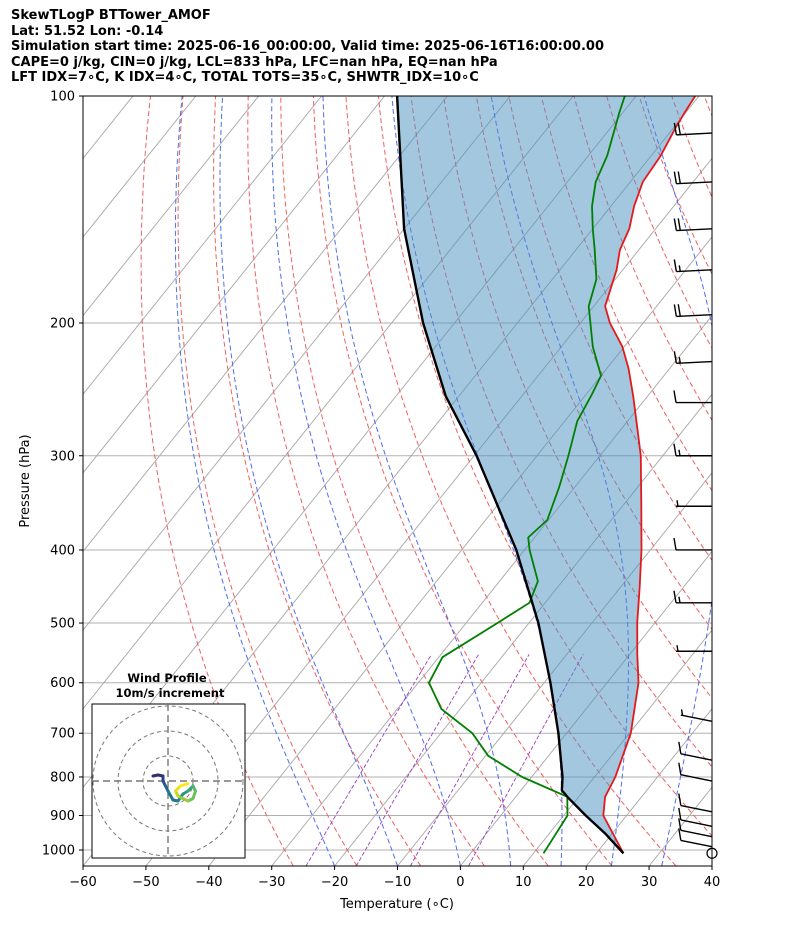  Describe the element at coordinates (62, 97) in the screenshot. I see `y-tick-label: 100` at that location.